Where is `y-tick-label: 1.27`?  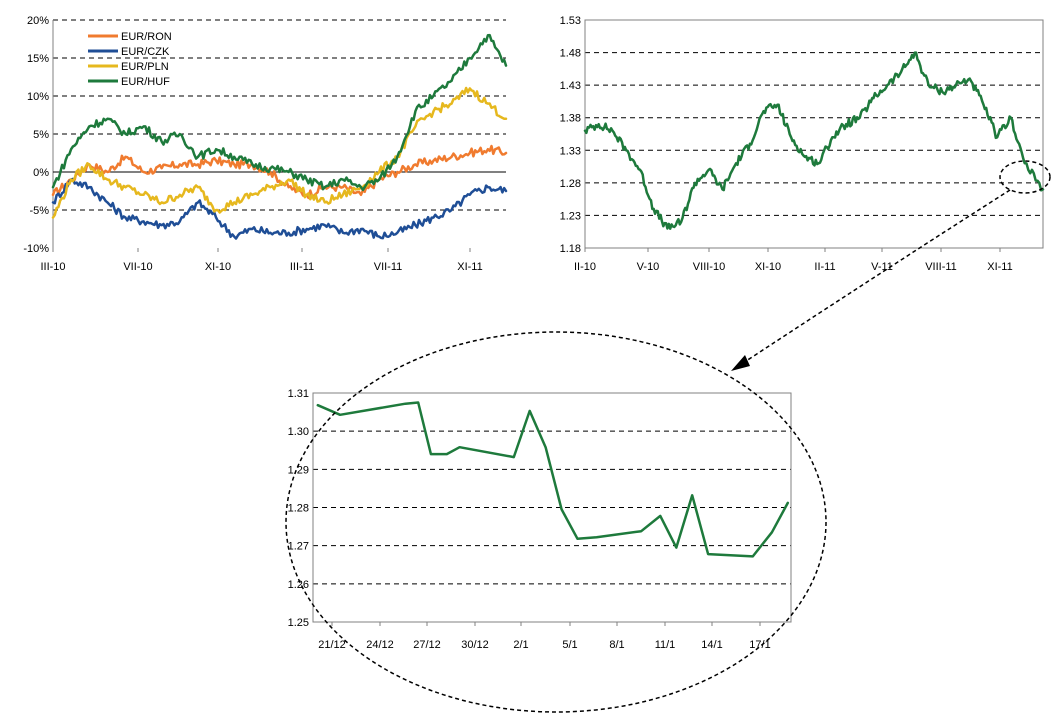
y-tick-label: 1.27 is located at coordinates (298, 547).